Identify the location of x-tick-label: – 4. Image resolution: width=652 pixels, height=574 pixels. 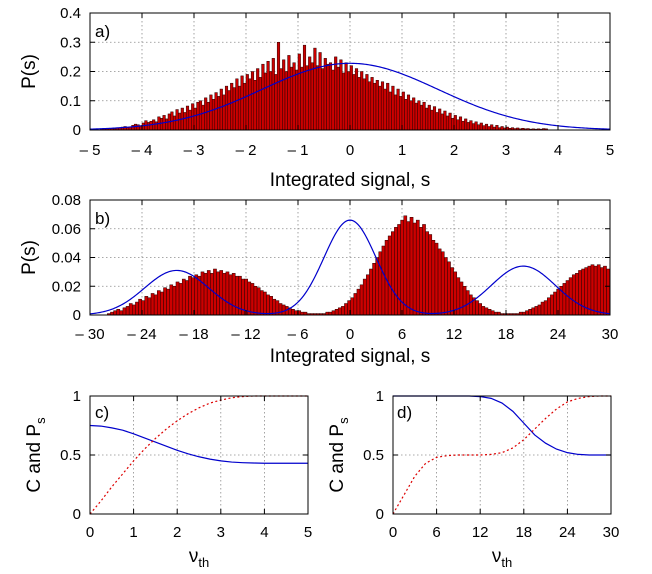
(142, 150).